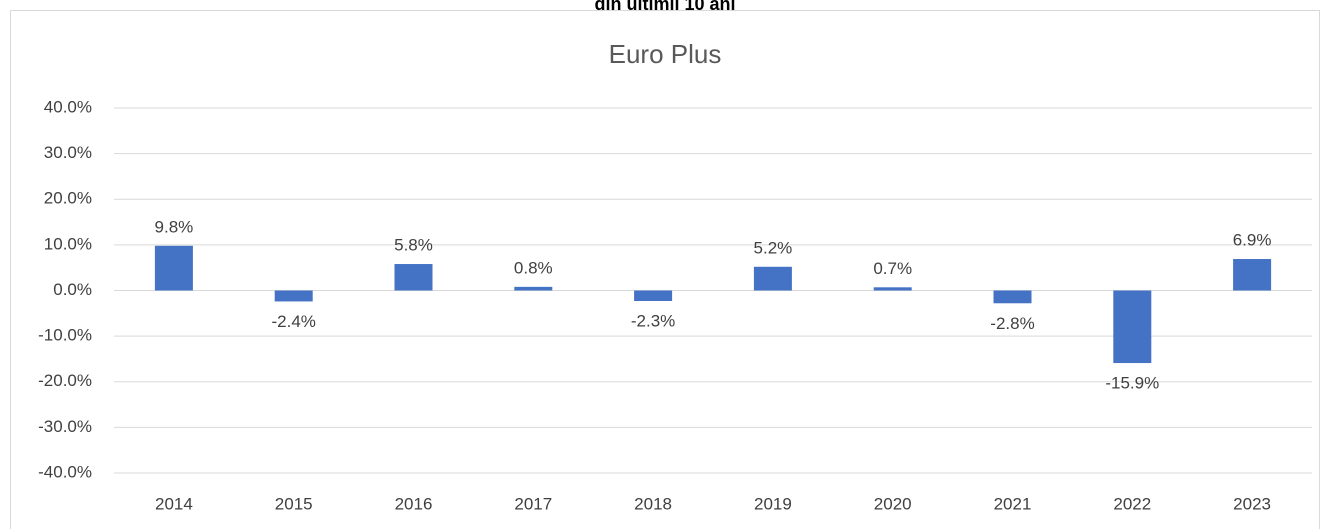  What do you see at coordinates (68, 152) in the screenshot?
I see `y-tick-label: 30.0%` at bounding box center [68, 152].